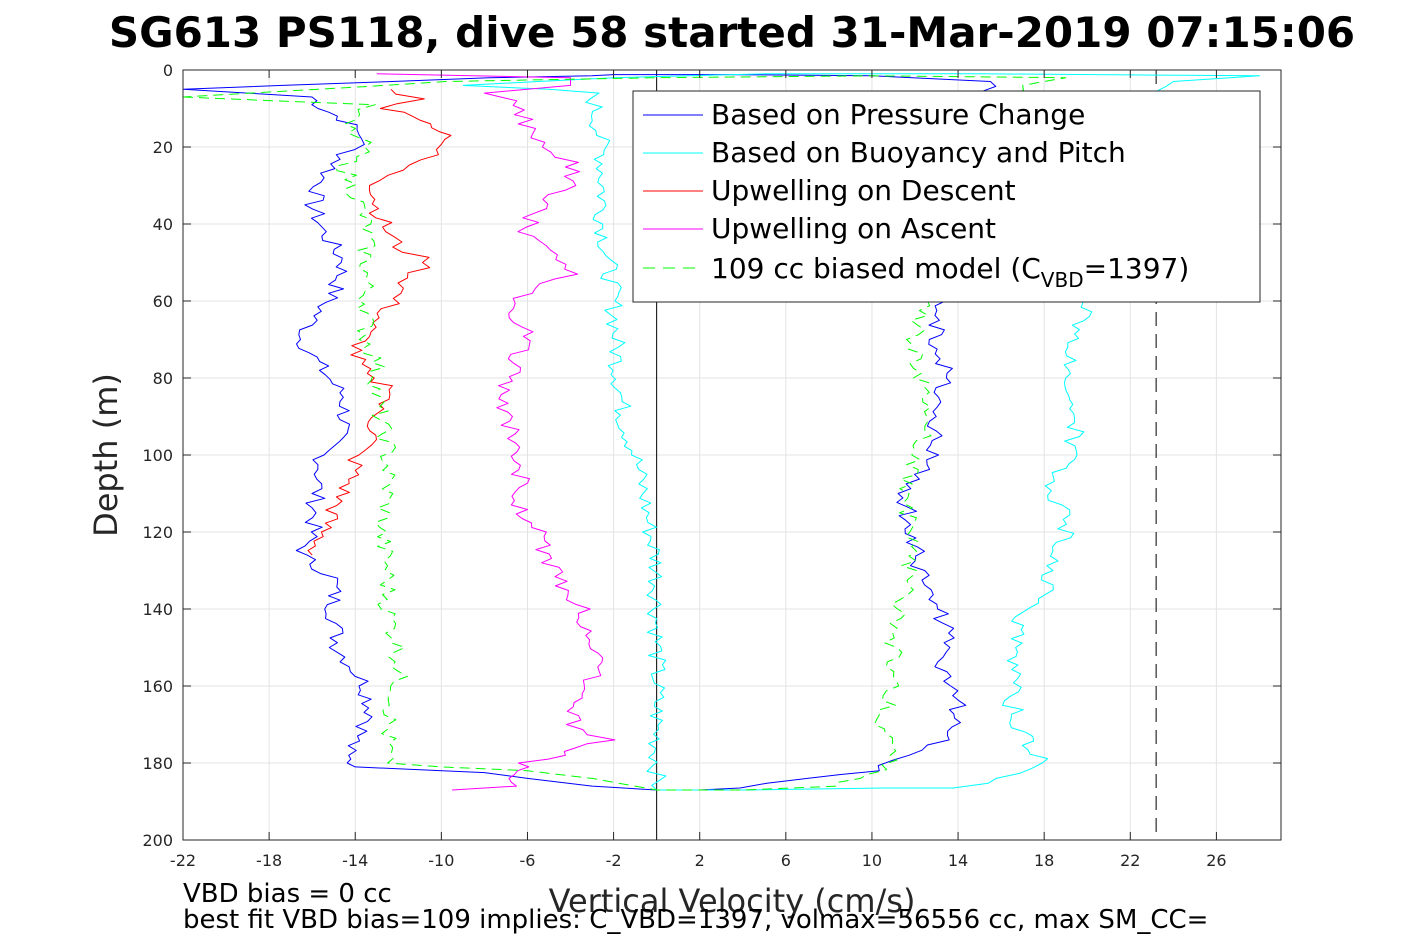 The width and height of the screenshot is (1417, 945). I want to click on legend-label-buoyancy: Based on Buoyancy and Pitch, so click(918, 152).